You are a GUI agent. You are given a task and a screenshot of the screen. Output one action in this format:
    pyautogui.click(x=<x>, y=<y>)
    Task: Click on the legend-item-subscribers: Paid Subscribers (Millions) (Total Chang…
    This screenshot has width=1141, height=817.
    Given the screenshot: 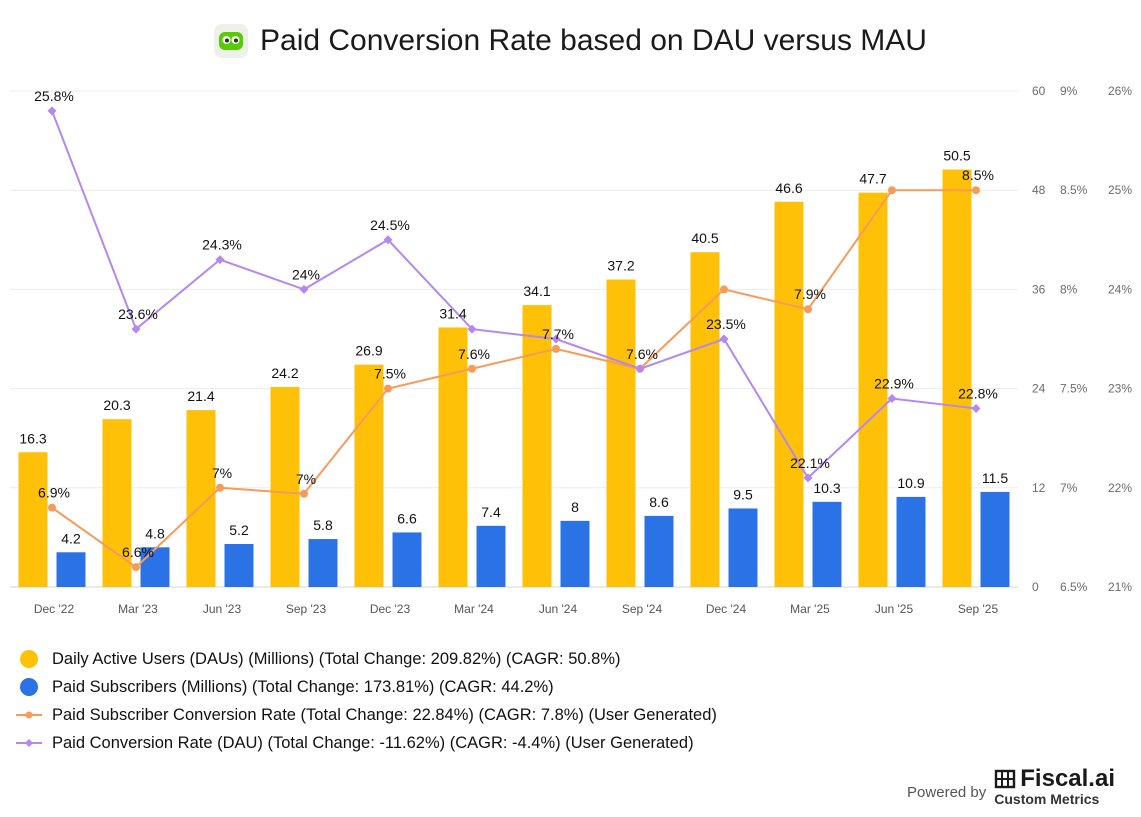 What is the action you would take?
    pyautogui.click(x=366, y=687)
    